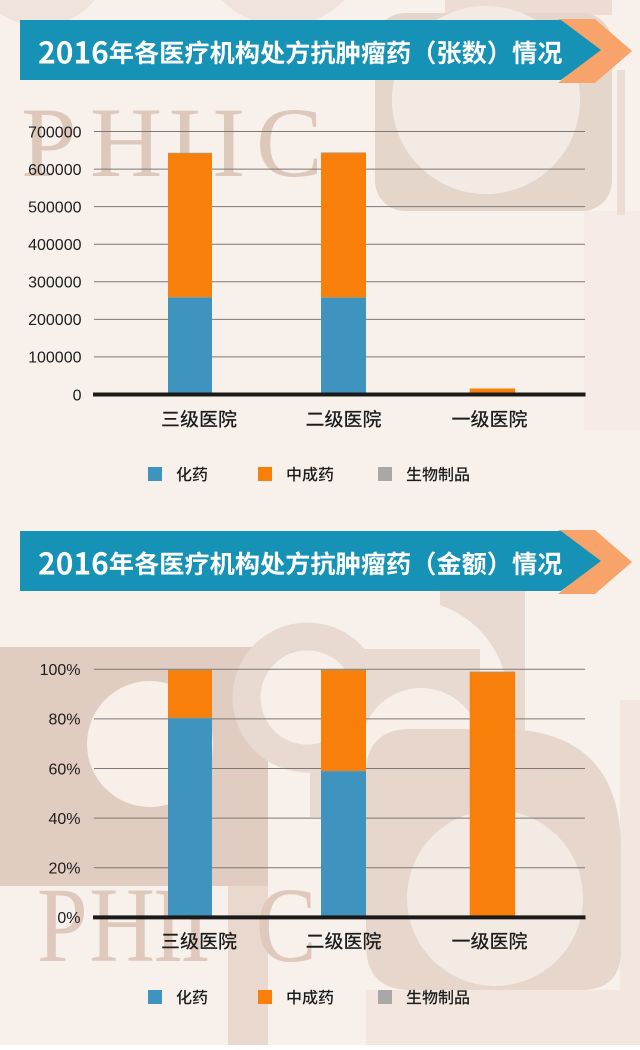 The width and height of the screenshot is (640, 1050). I want to click on svg-text: 500000, so click(54, 207).